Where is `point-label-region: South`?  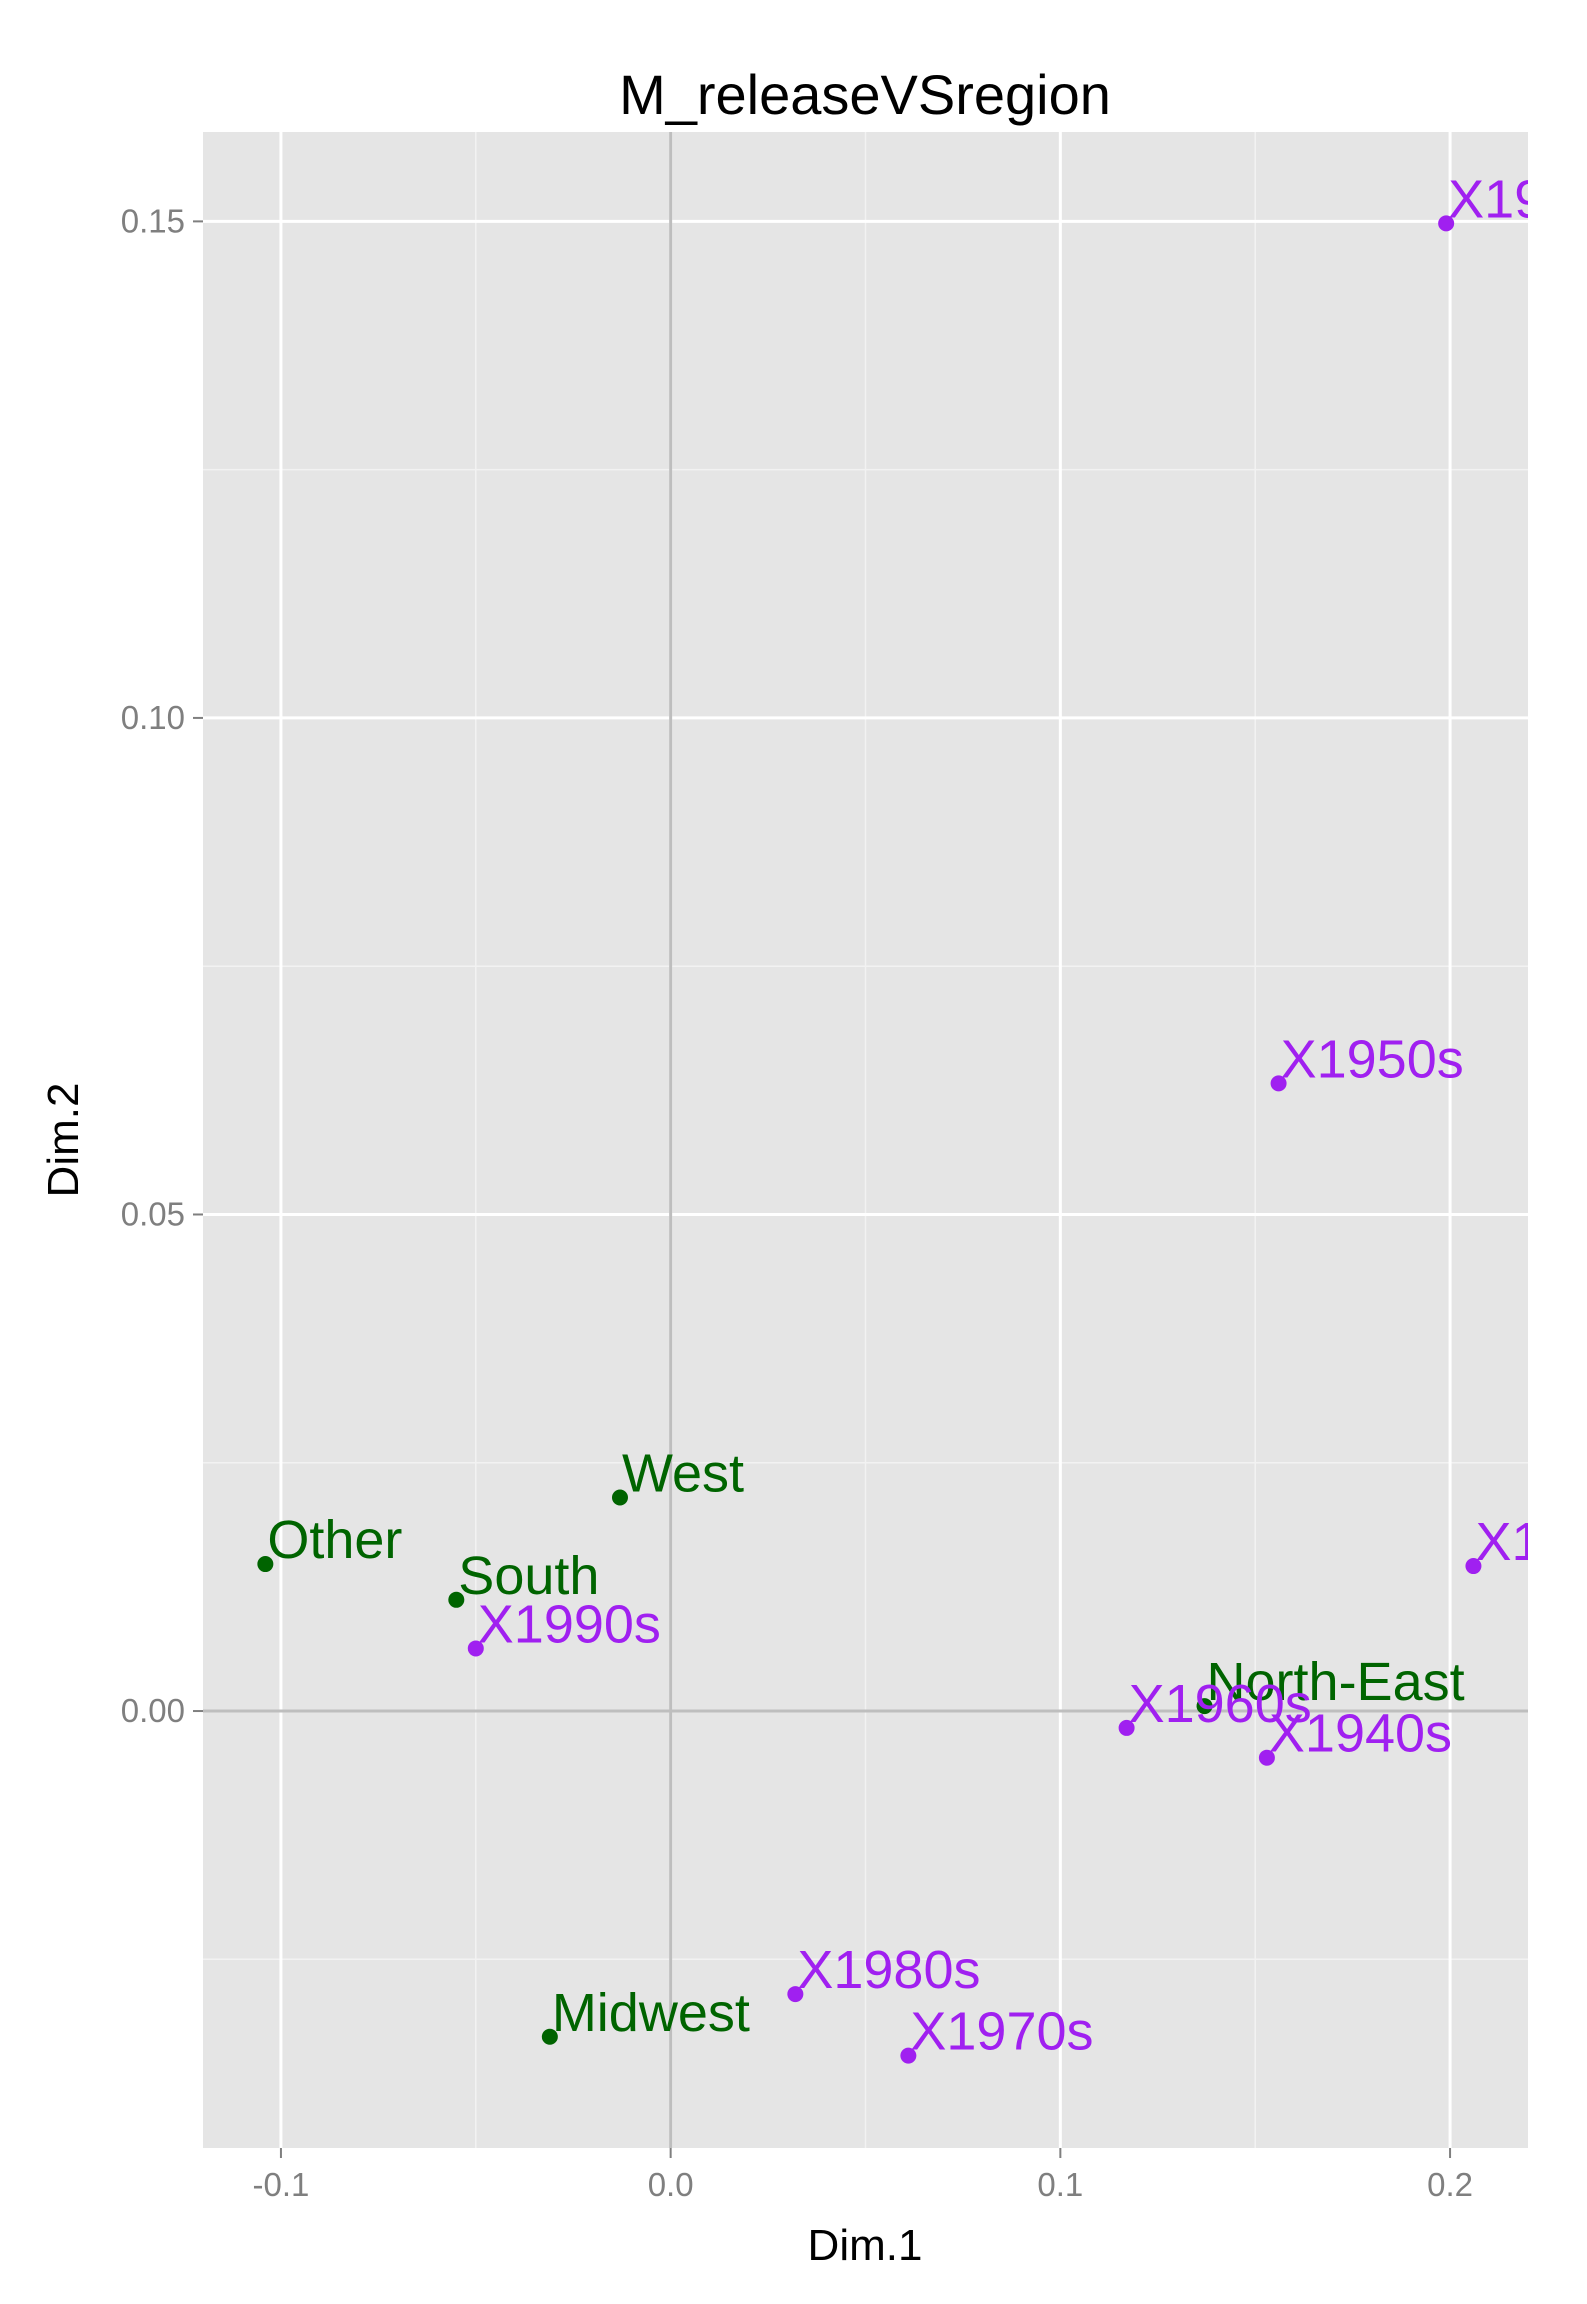
point-label-region: South is located at coordinates (528, 1576).